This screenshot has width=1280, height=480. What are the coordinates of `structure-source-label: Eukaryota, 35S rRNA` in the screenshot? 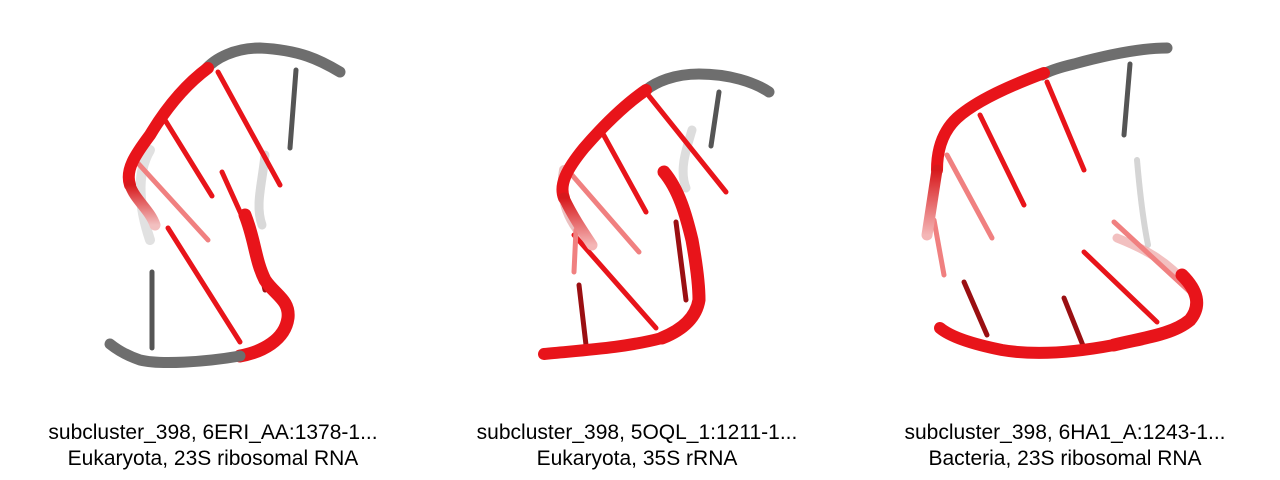 It's located at (637, 458).